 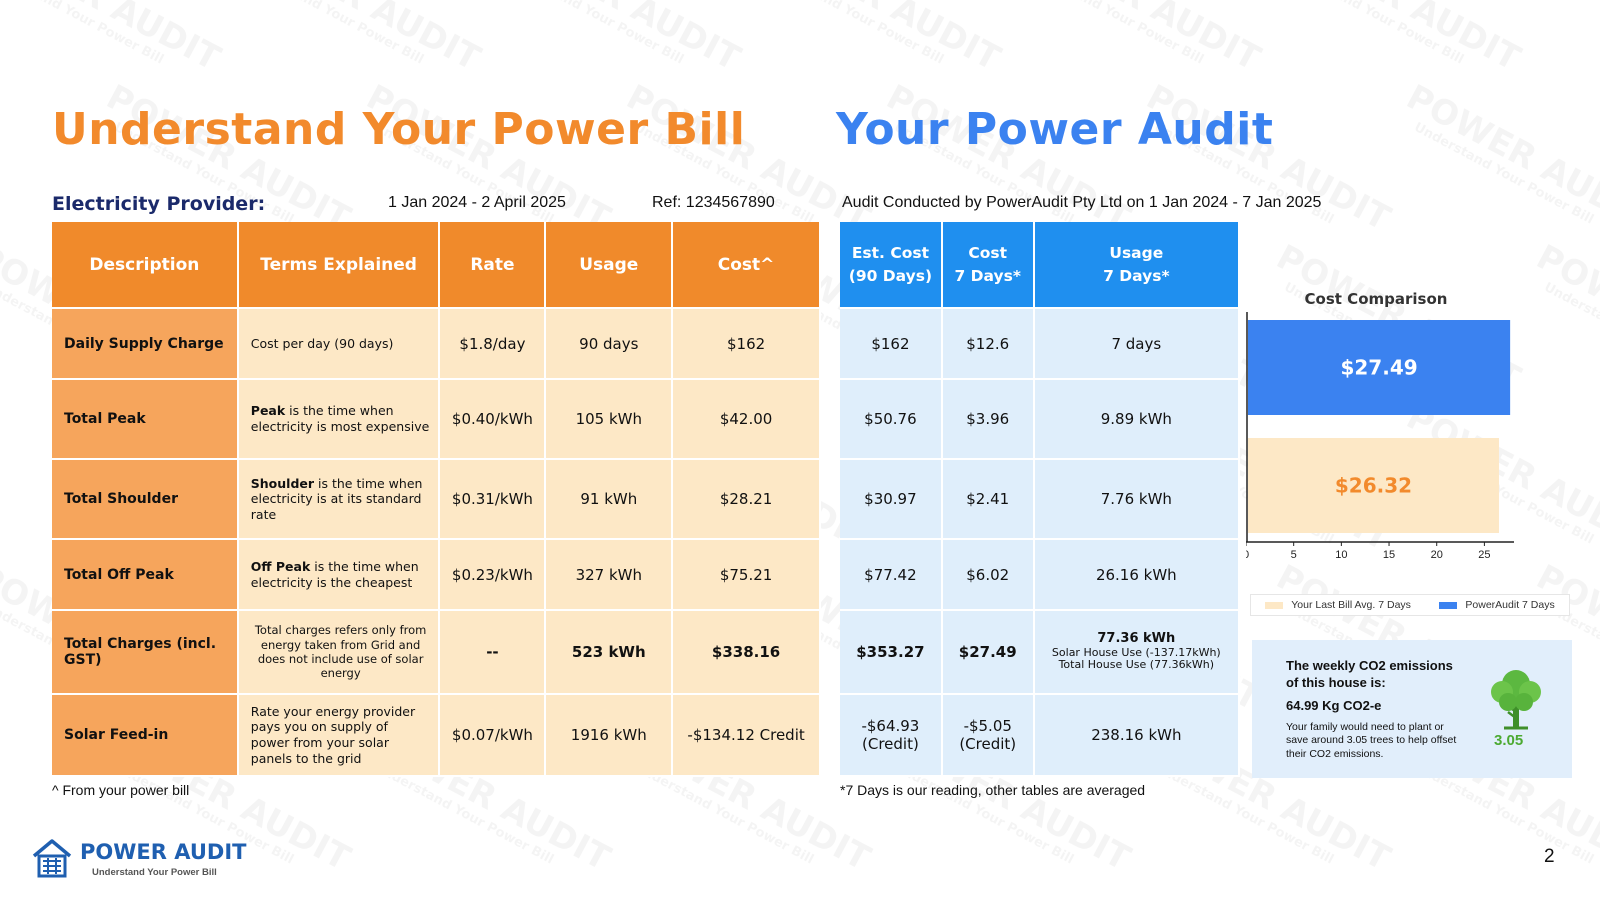 I want to click on page-title-audit: Your Power Audit, so click(x=1054, y=129).